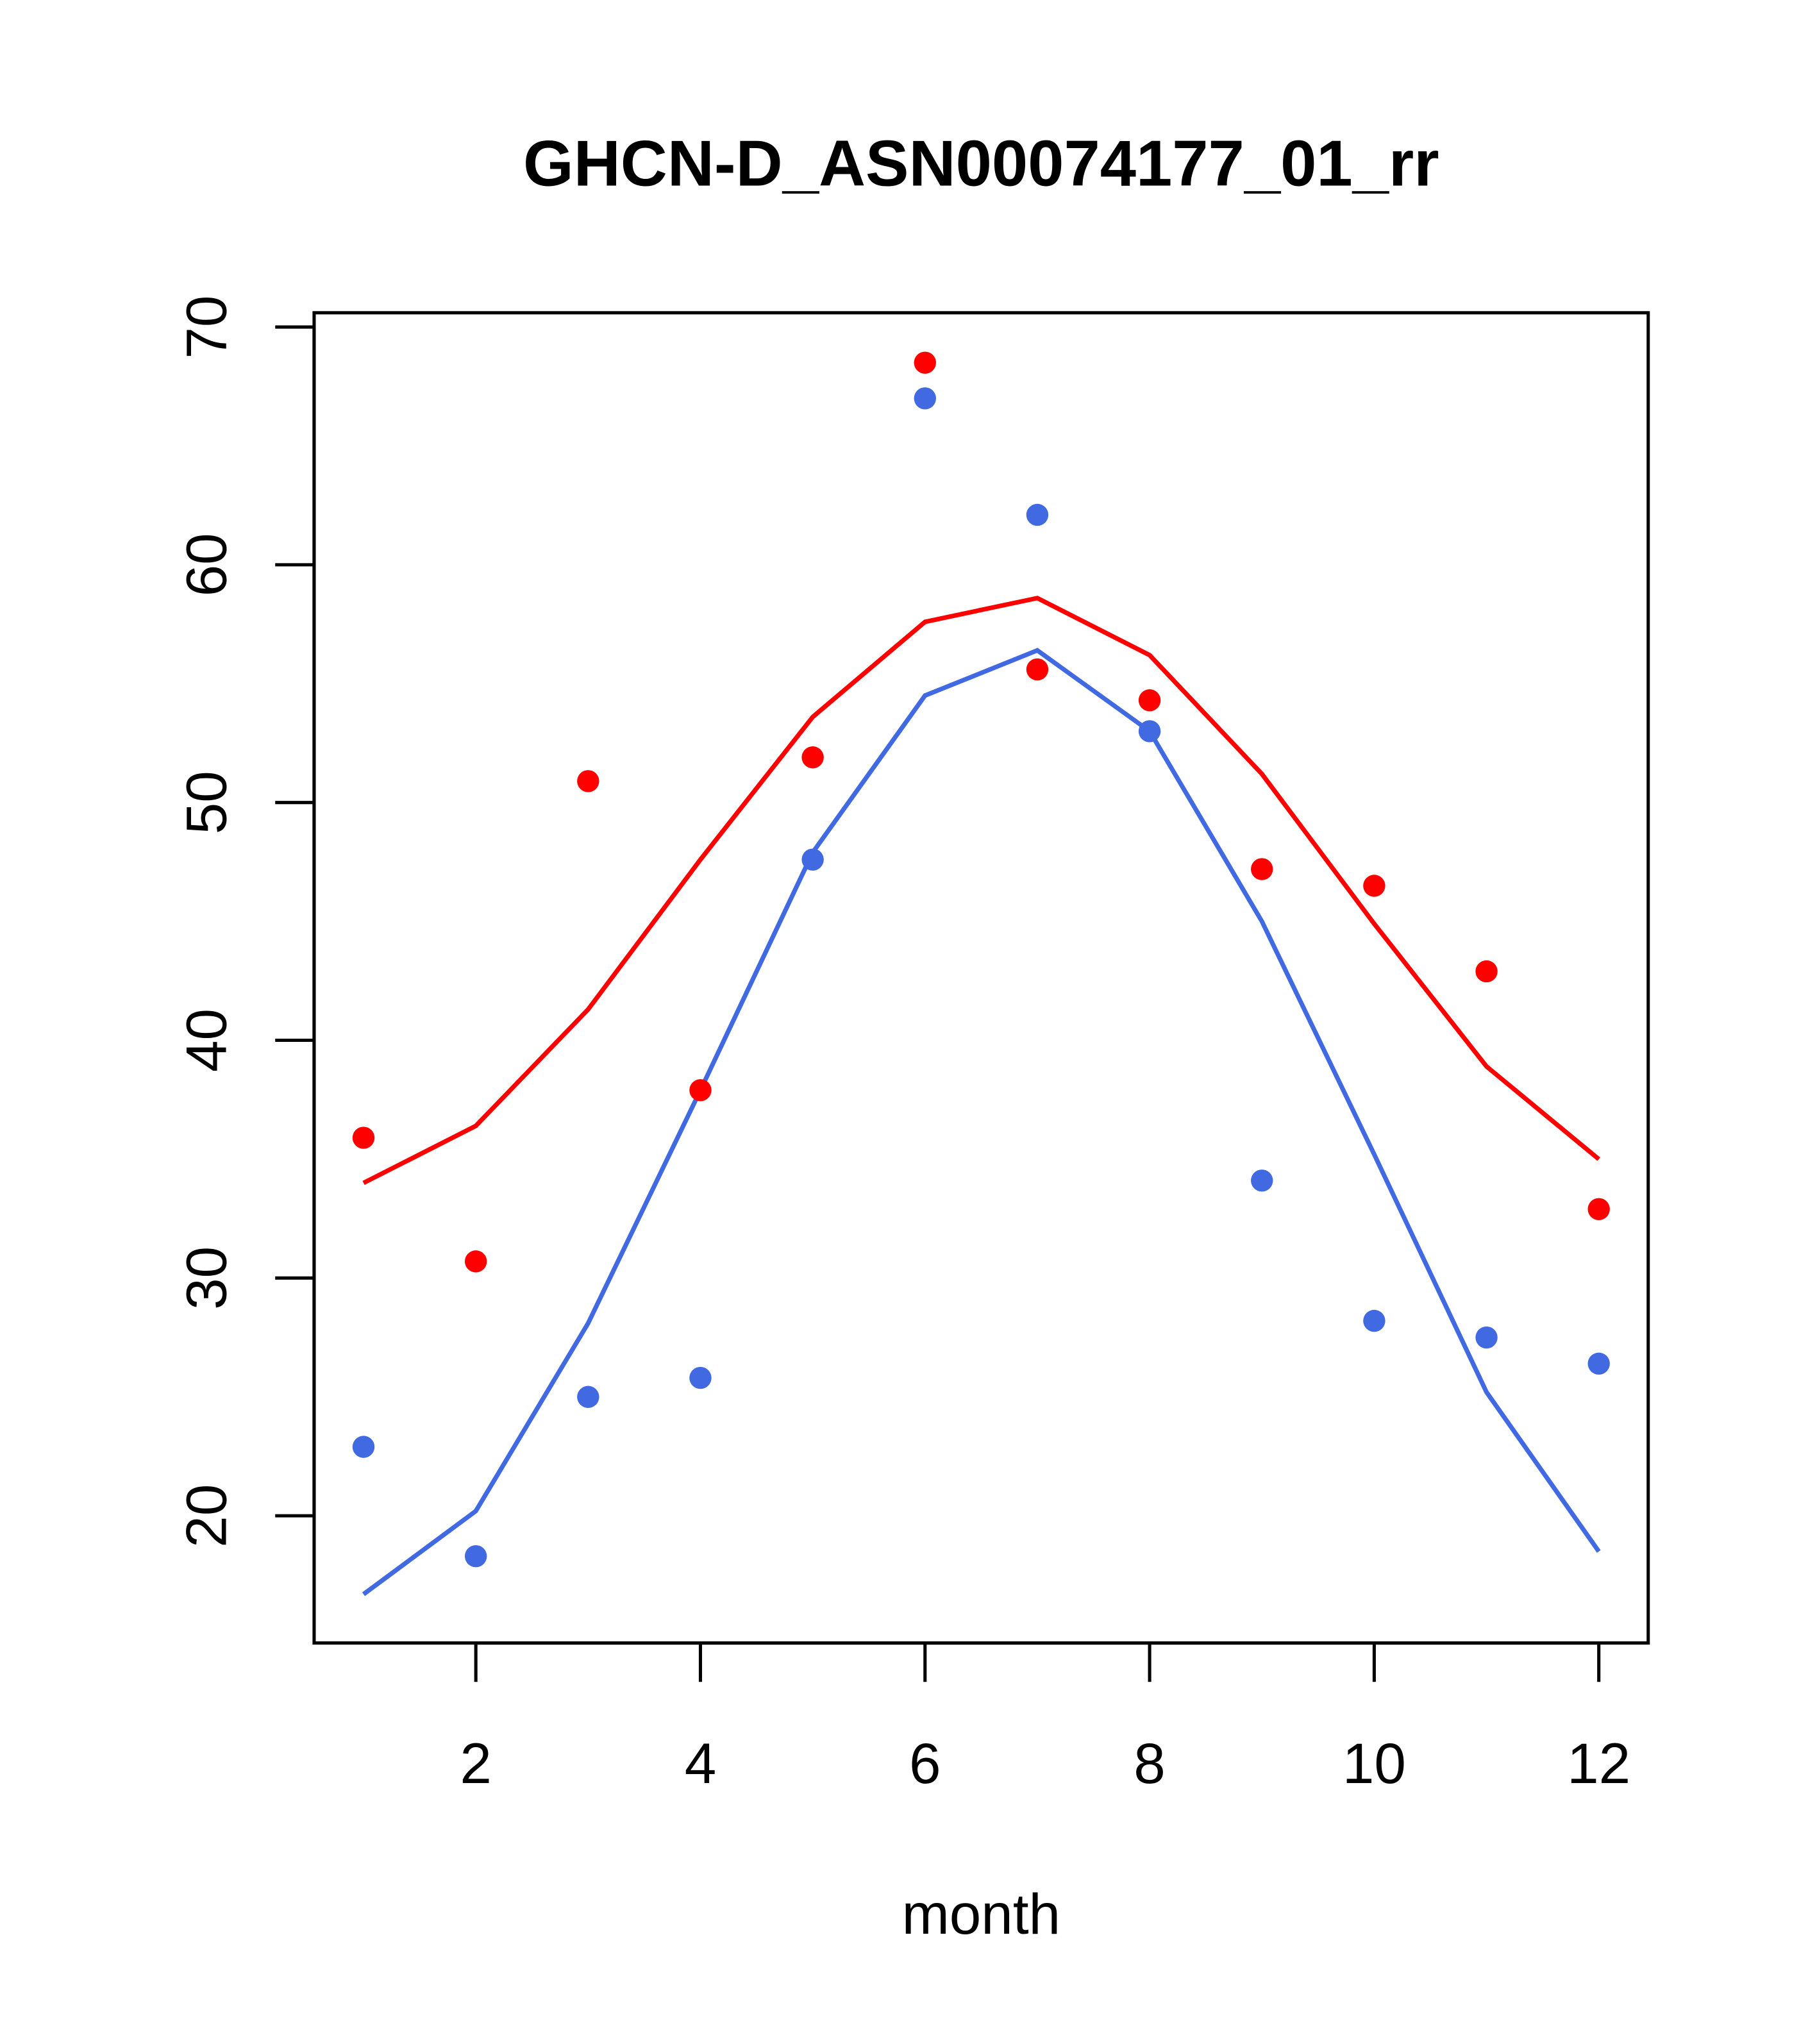  What do you see at coordinates (206, 1278) in the screenshot?
I see `y-tick-label: 30` at bounding box center [206, 1278].